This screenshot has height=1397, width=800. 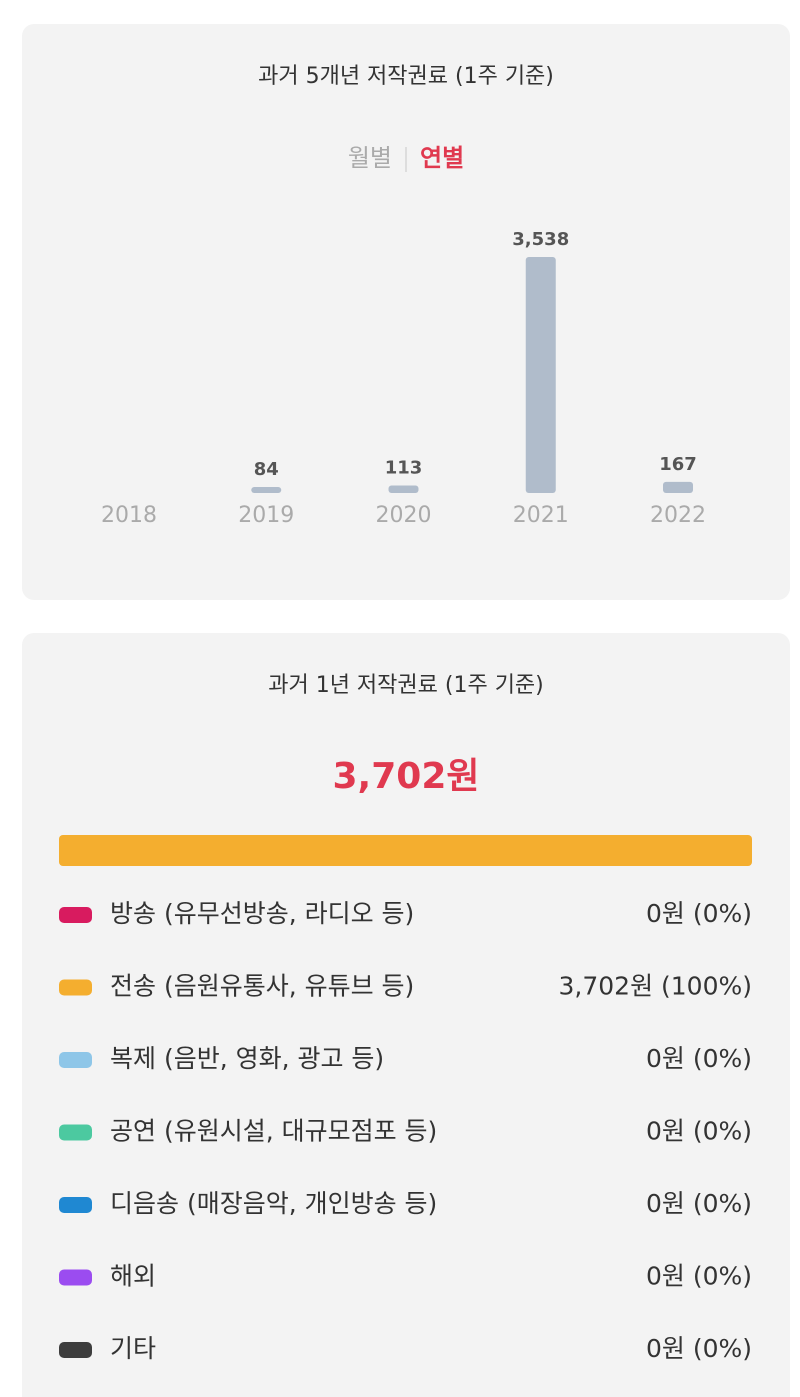 What do you see at coordinates (406, 76) in the screenshot?
I see `card-title: 과거 5개년 저작권료 (1주 기준)` at bounding box center [406, 76].